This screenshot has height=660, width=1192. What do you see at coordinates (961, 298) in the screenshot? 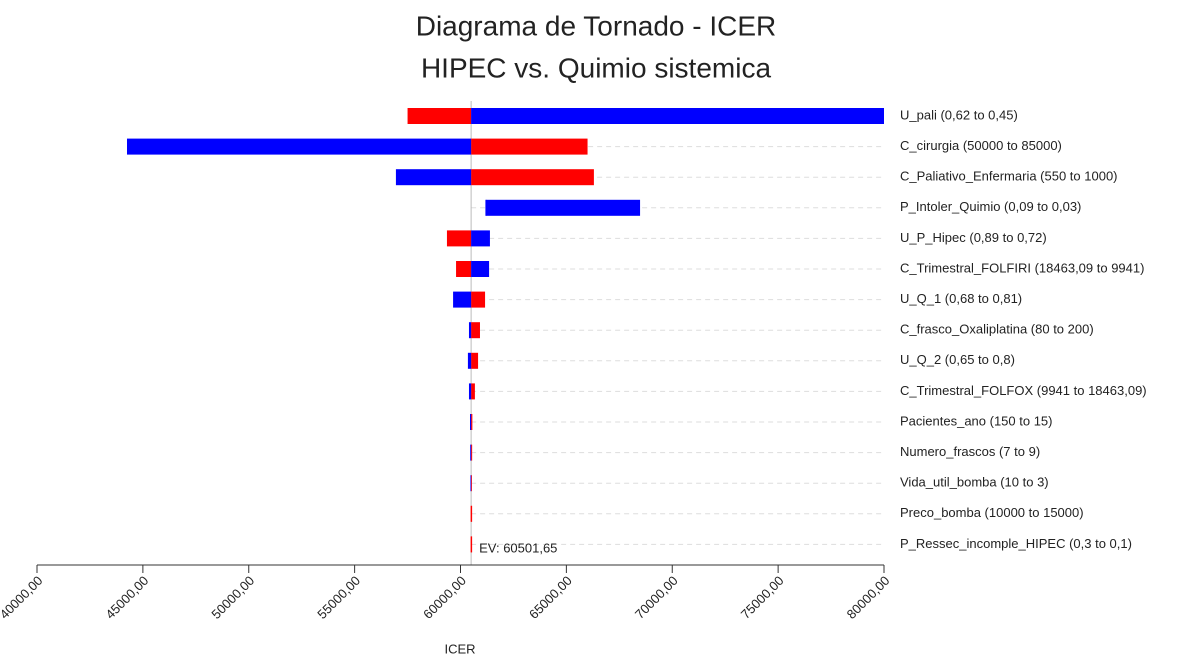
I see `category-label: U_Q_1 (0,68 to 0,81)` at bounding box center [961, 298].